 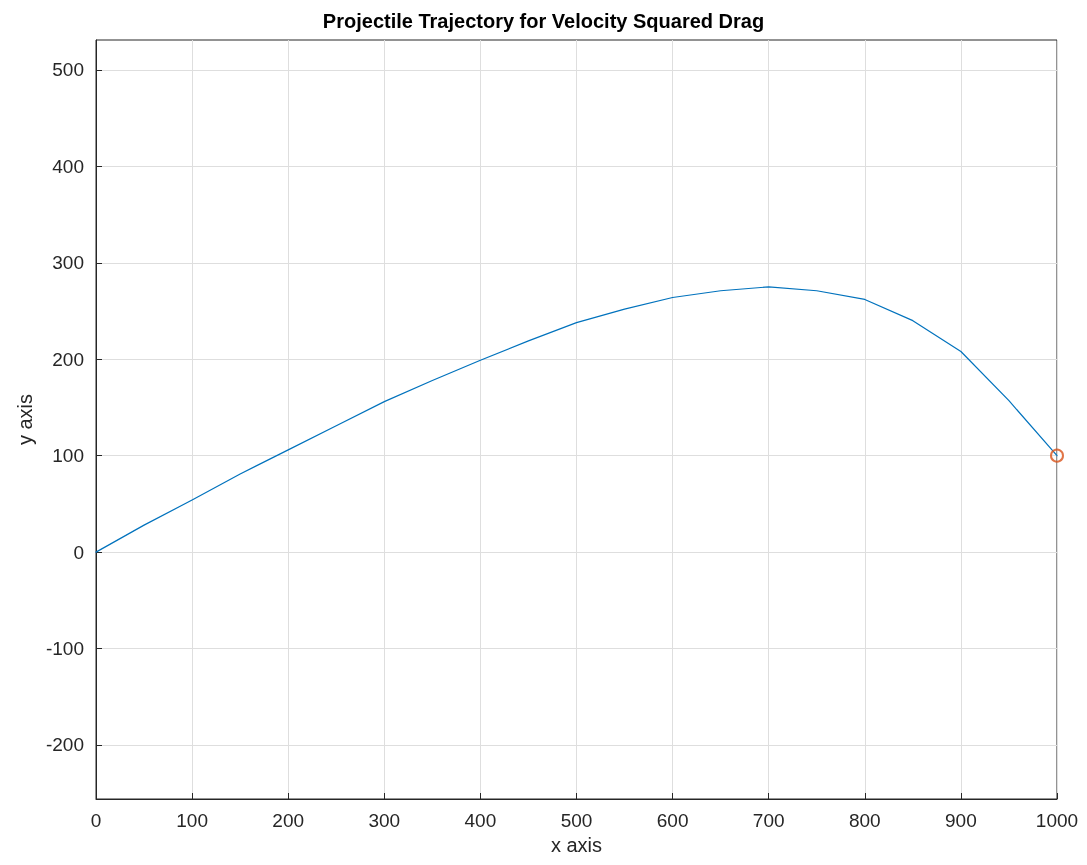 What do you see at coordinates (64, 745) in the screenshot?
I see `y-tick-label: -200` at bounding box center [64, 745].